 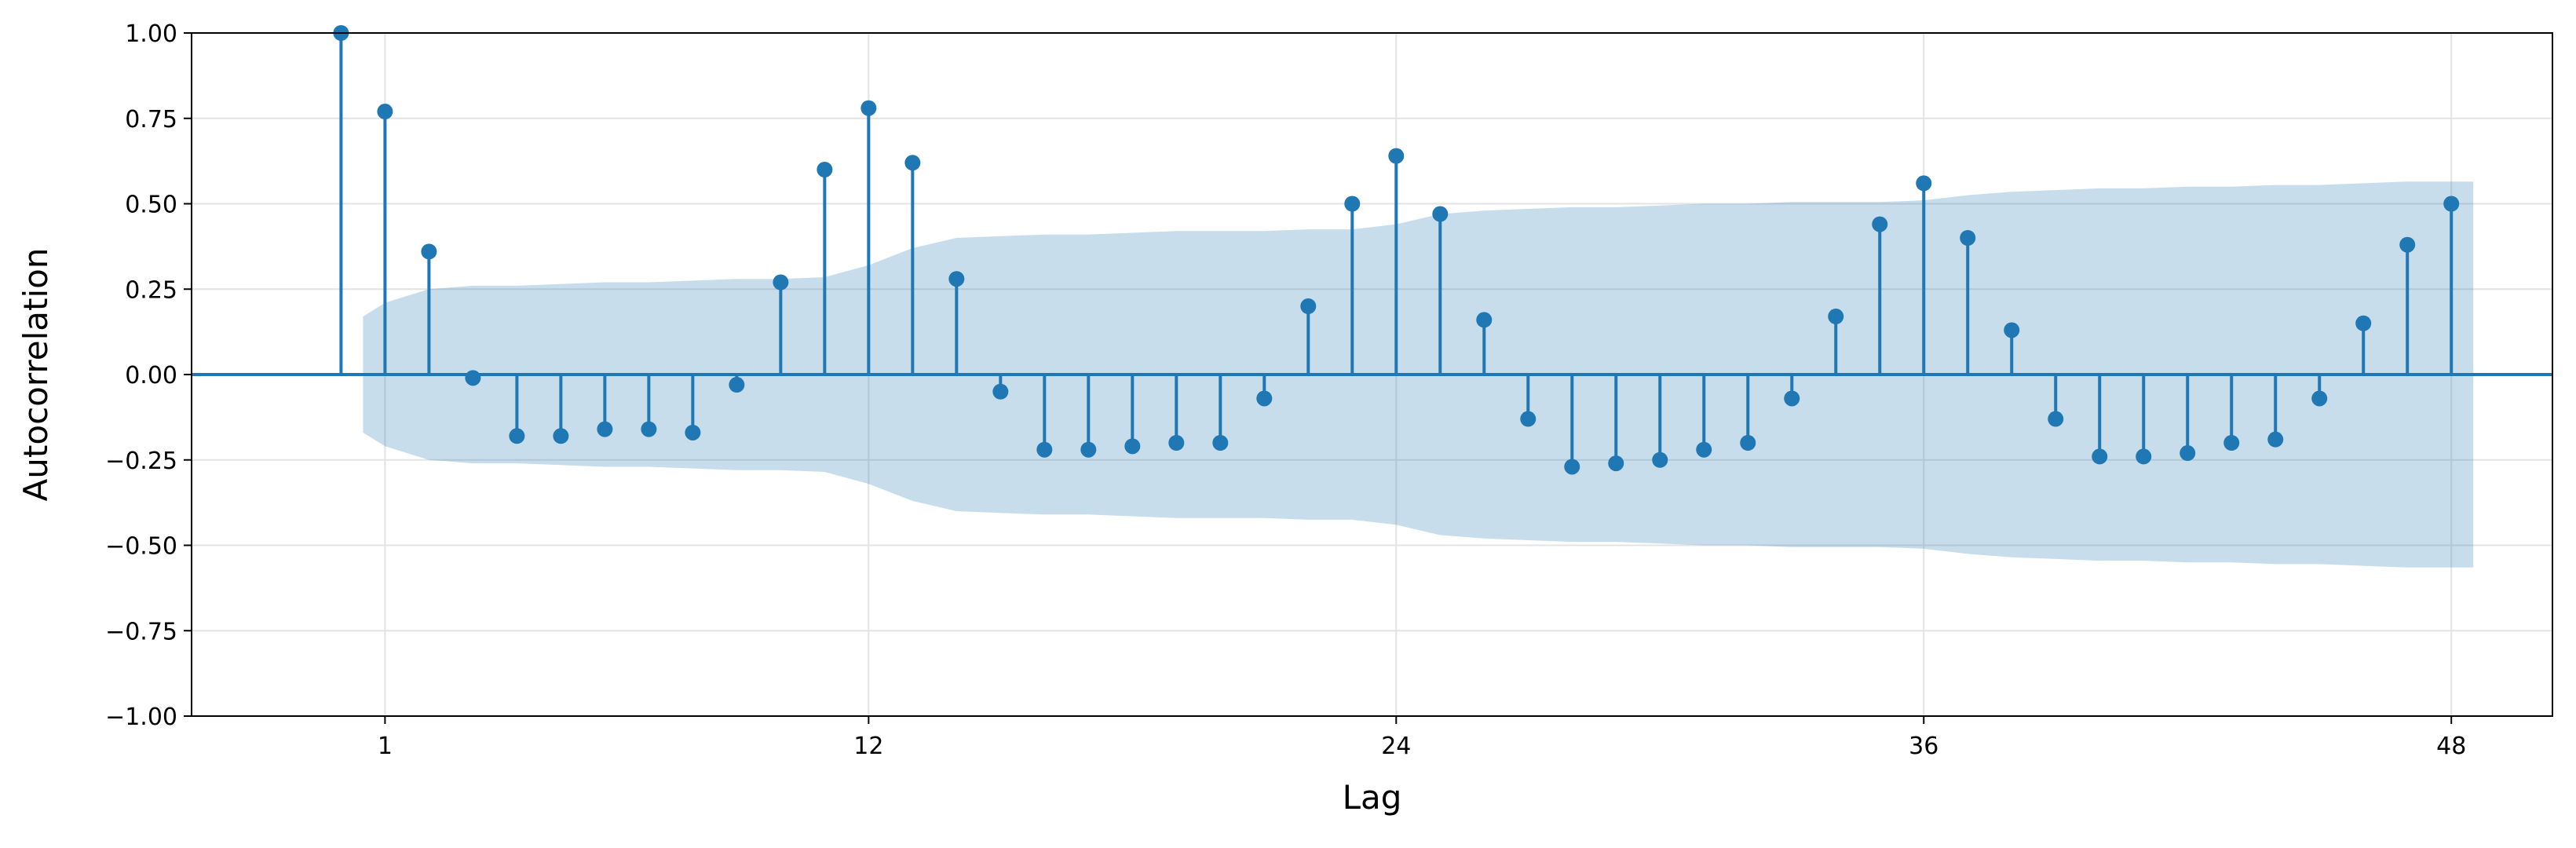 What do you see at coordinates (151, 34) in the screenshot?
I see `y-tick-label: 1.00` at bounding box center [151, 34].